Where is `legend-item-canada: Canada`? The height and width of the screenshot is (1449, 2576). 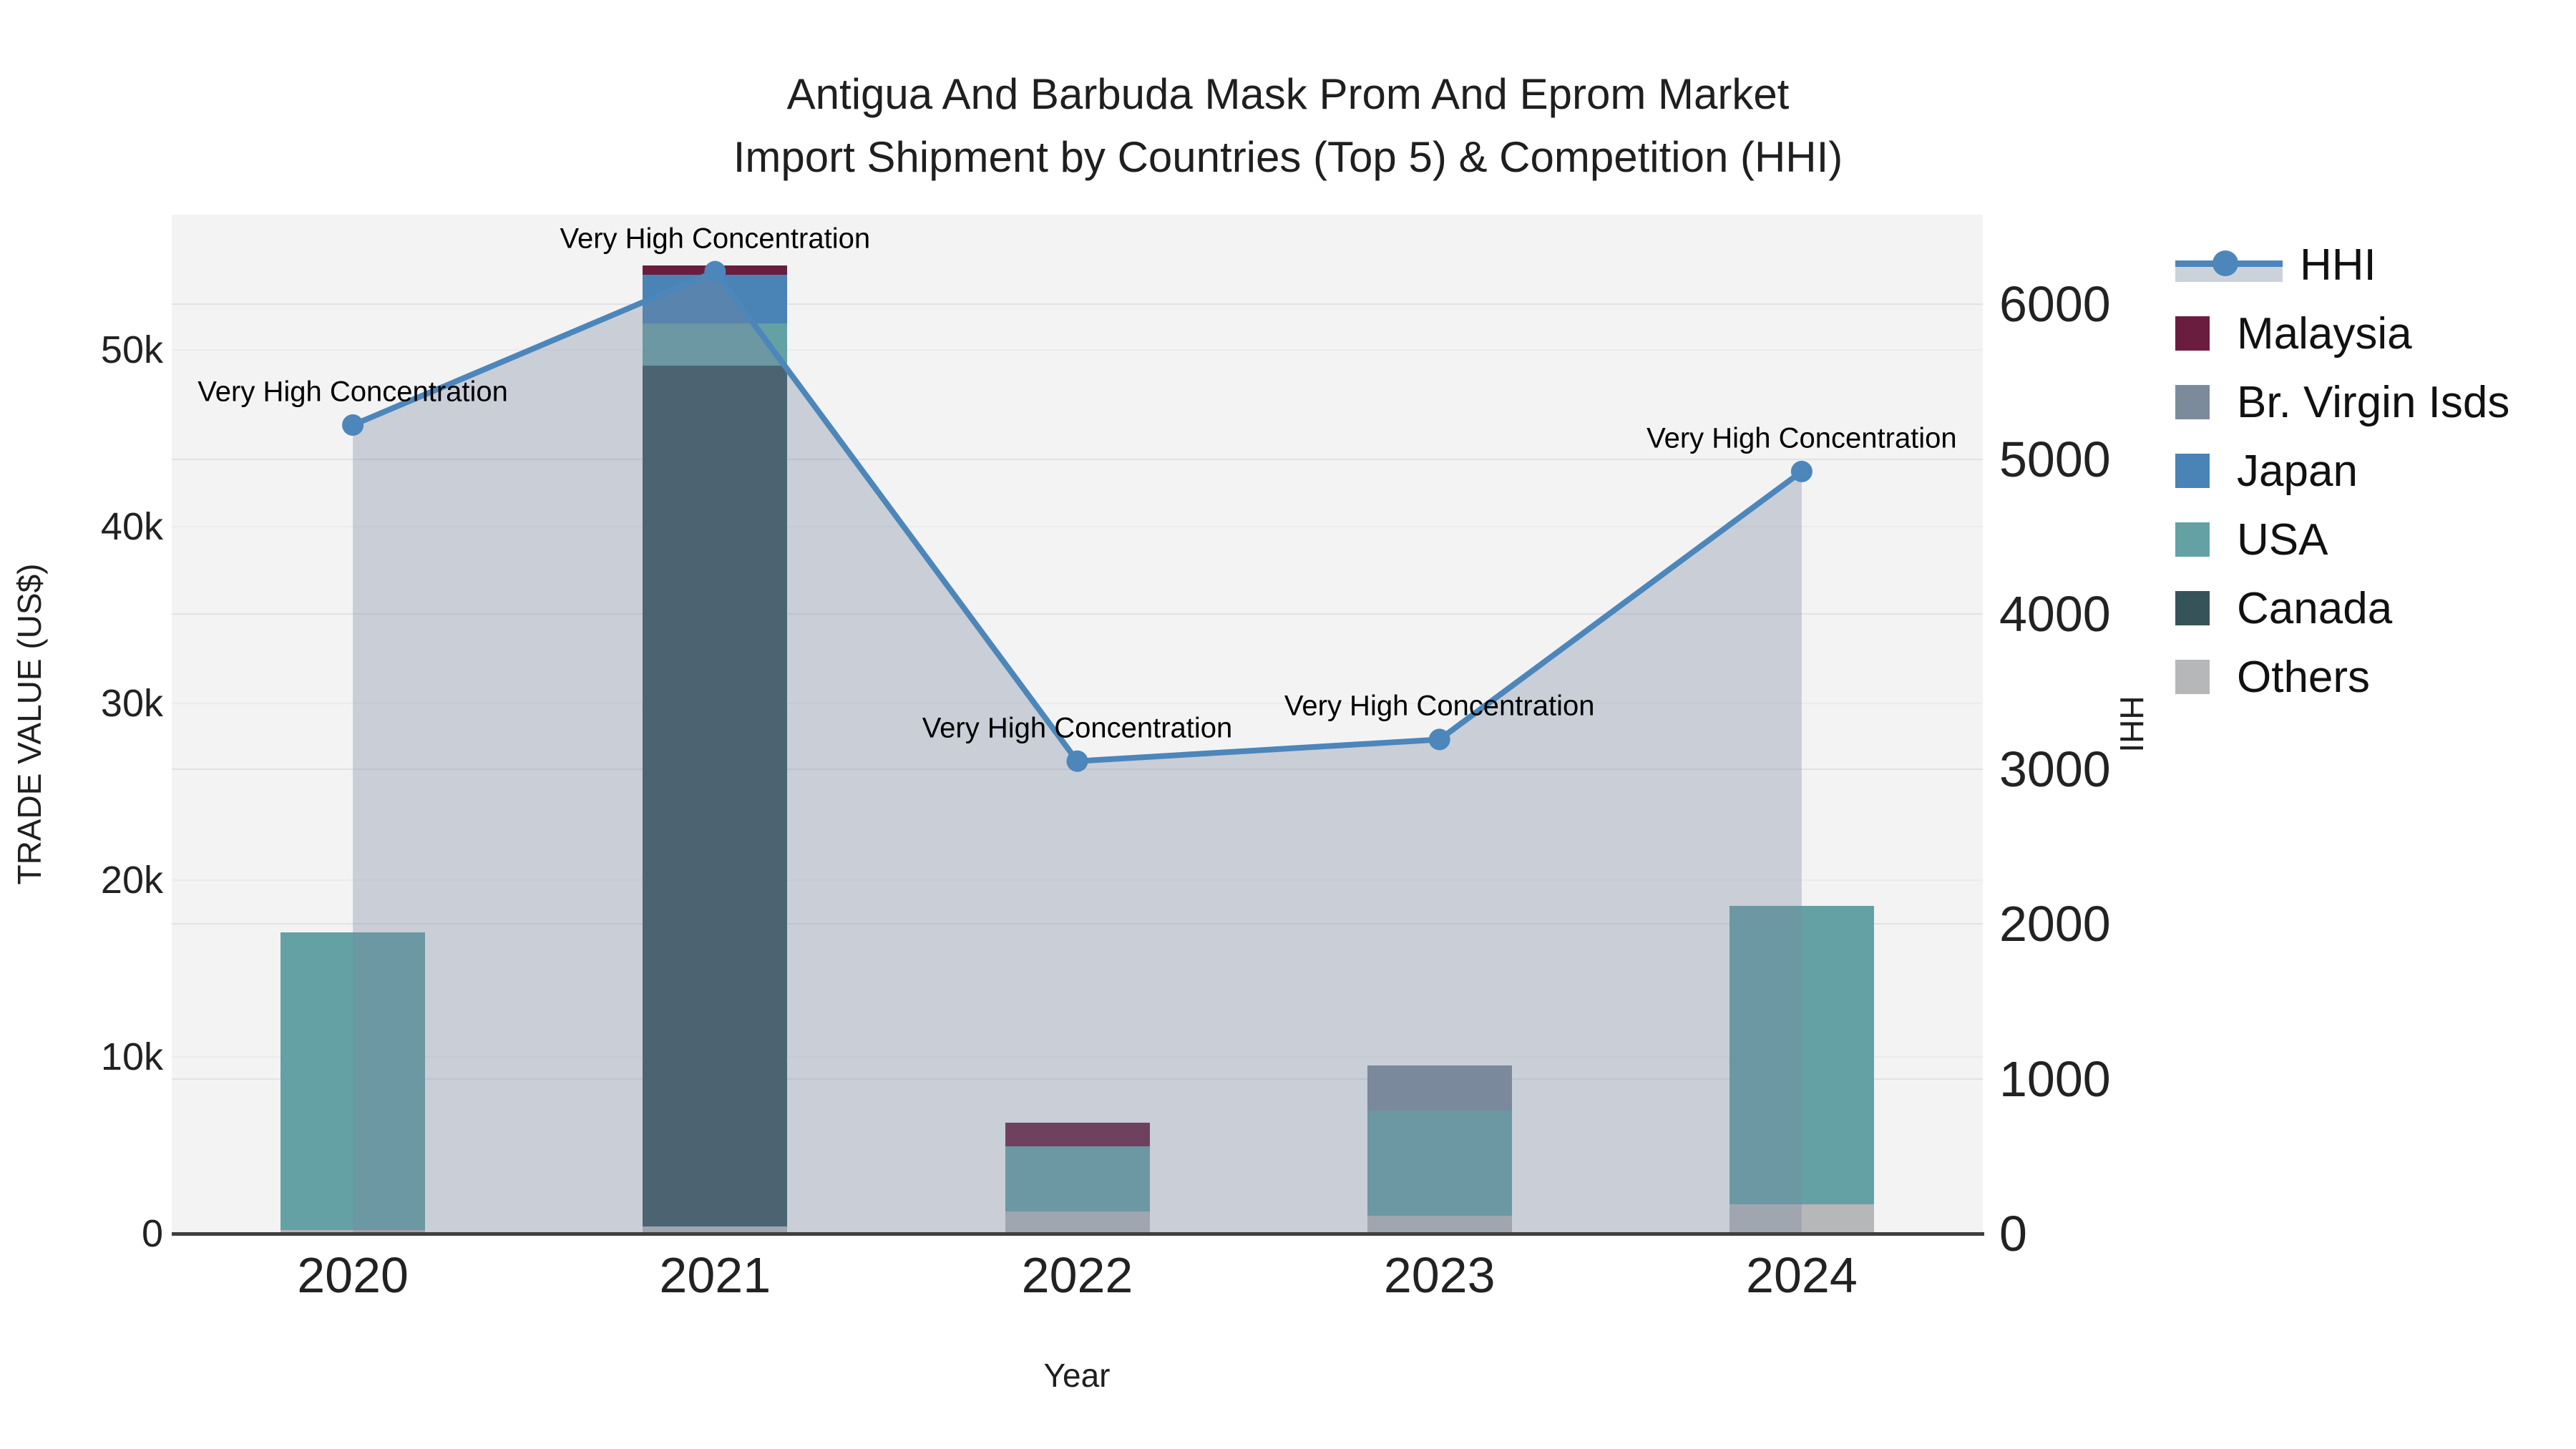 legend-item-canada: Canada is located at coordinates (2342, 608).